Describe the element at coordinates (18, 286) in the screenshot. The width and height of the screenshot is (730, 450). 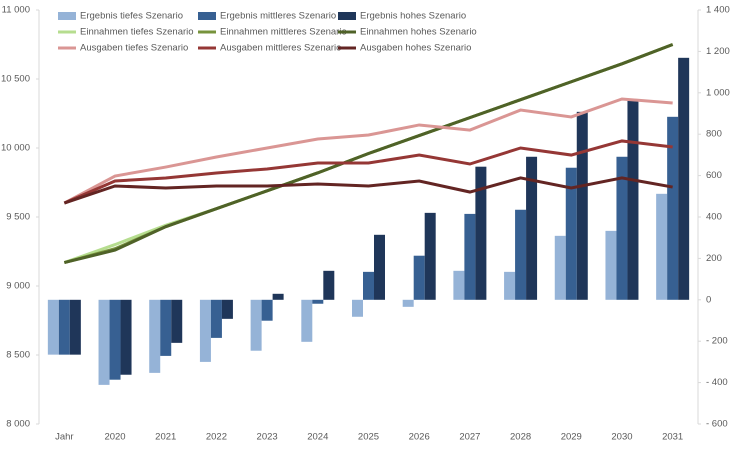
I see `y-tick-label: 9 000` at that location.